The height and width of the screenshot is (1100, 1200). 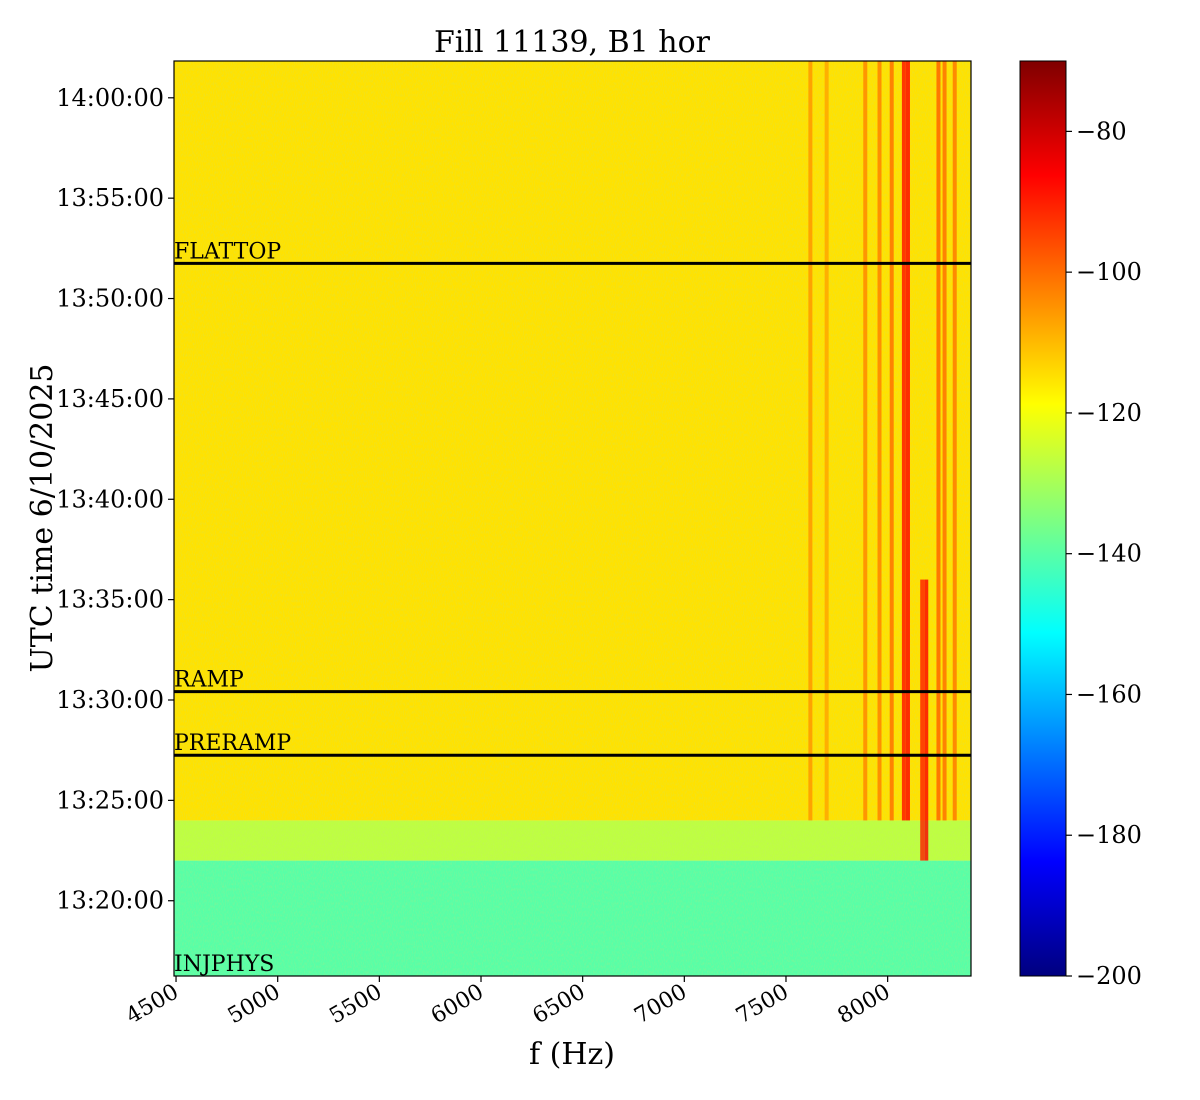 What do you see at coordinates (209, 680) in the screenshot?
I see `event-label-ramp: RAMP` at bounding box center [209, 680].